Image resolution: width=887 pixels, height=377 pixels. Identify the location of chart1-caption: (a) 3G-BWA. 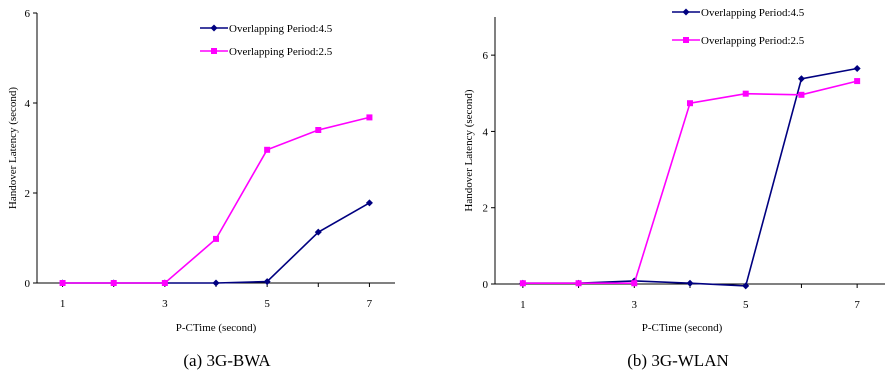
(227, 360).